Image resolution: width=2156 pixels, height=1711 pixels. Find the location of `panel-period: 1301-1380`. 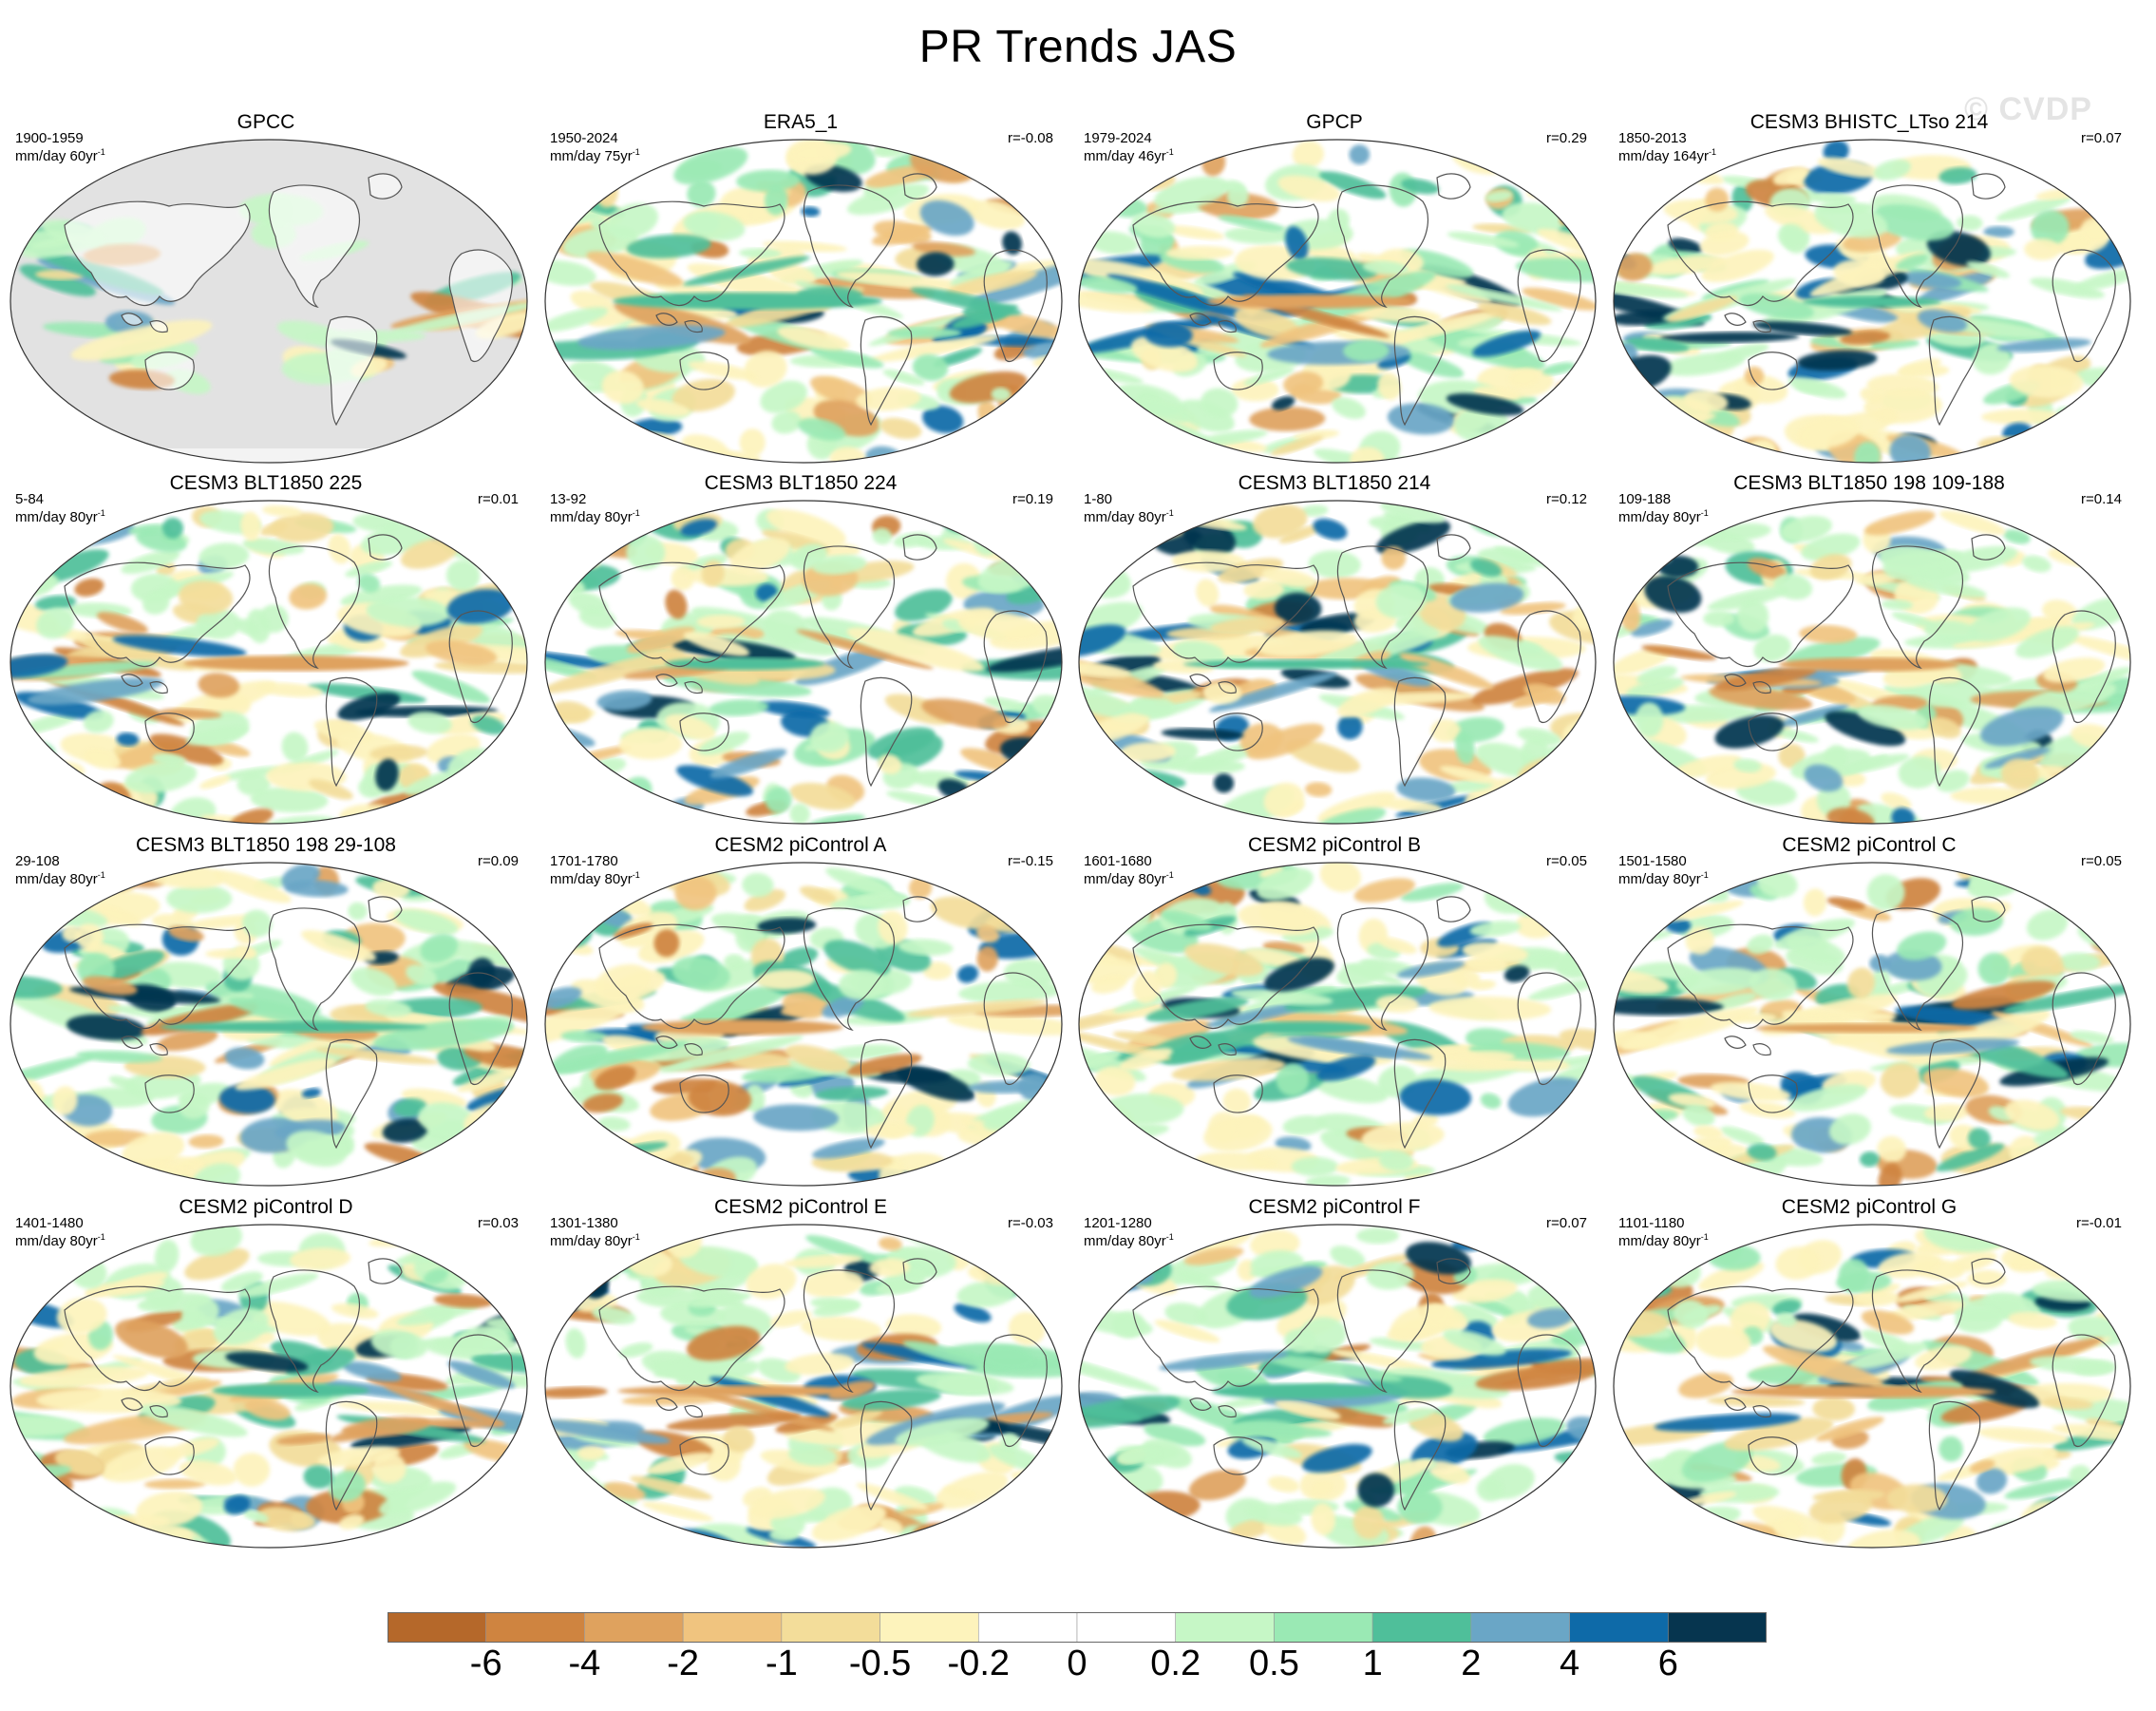

panel-period: 1301-1380 is located at coordinates (584, 1223).